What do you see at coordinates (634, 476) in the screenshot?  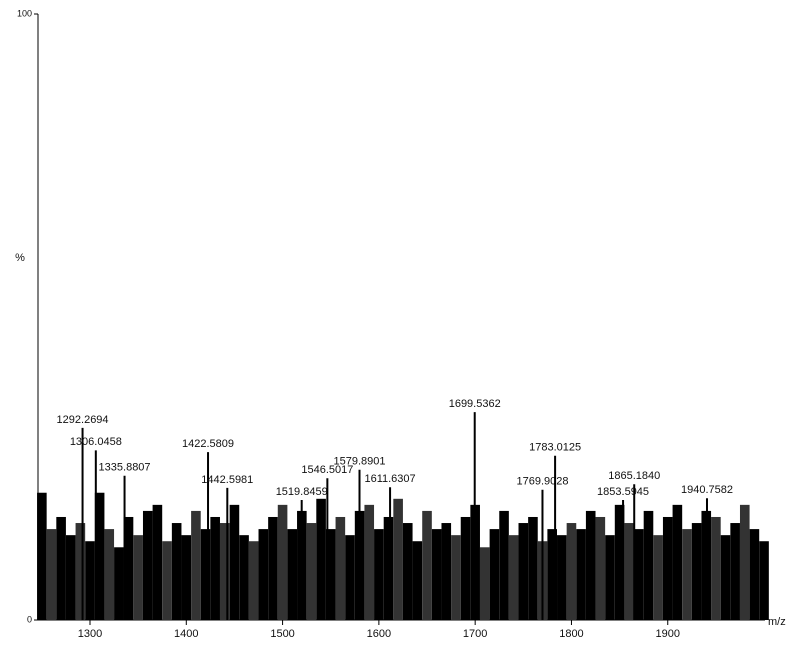 I see `peak-label: 1865.1840` at bounding box center [634, 476].